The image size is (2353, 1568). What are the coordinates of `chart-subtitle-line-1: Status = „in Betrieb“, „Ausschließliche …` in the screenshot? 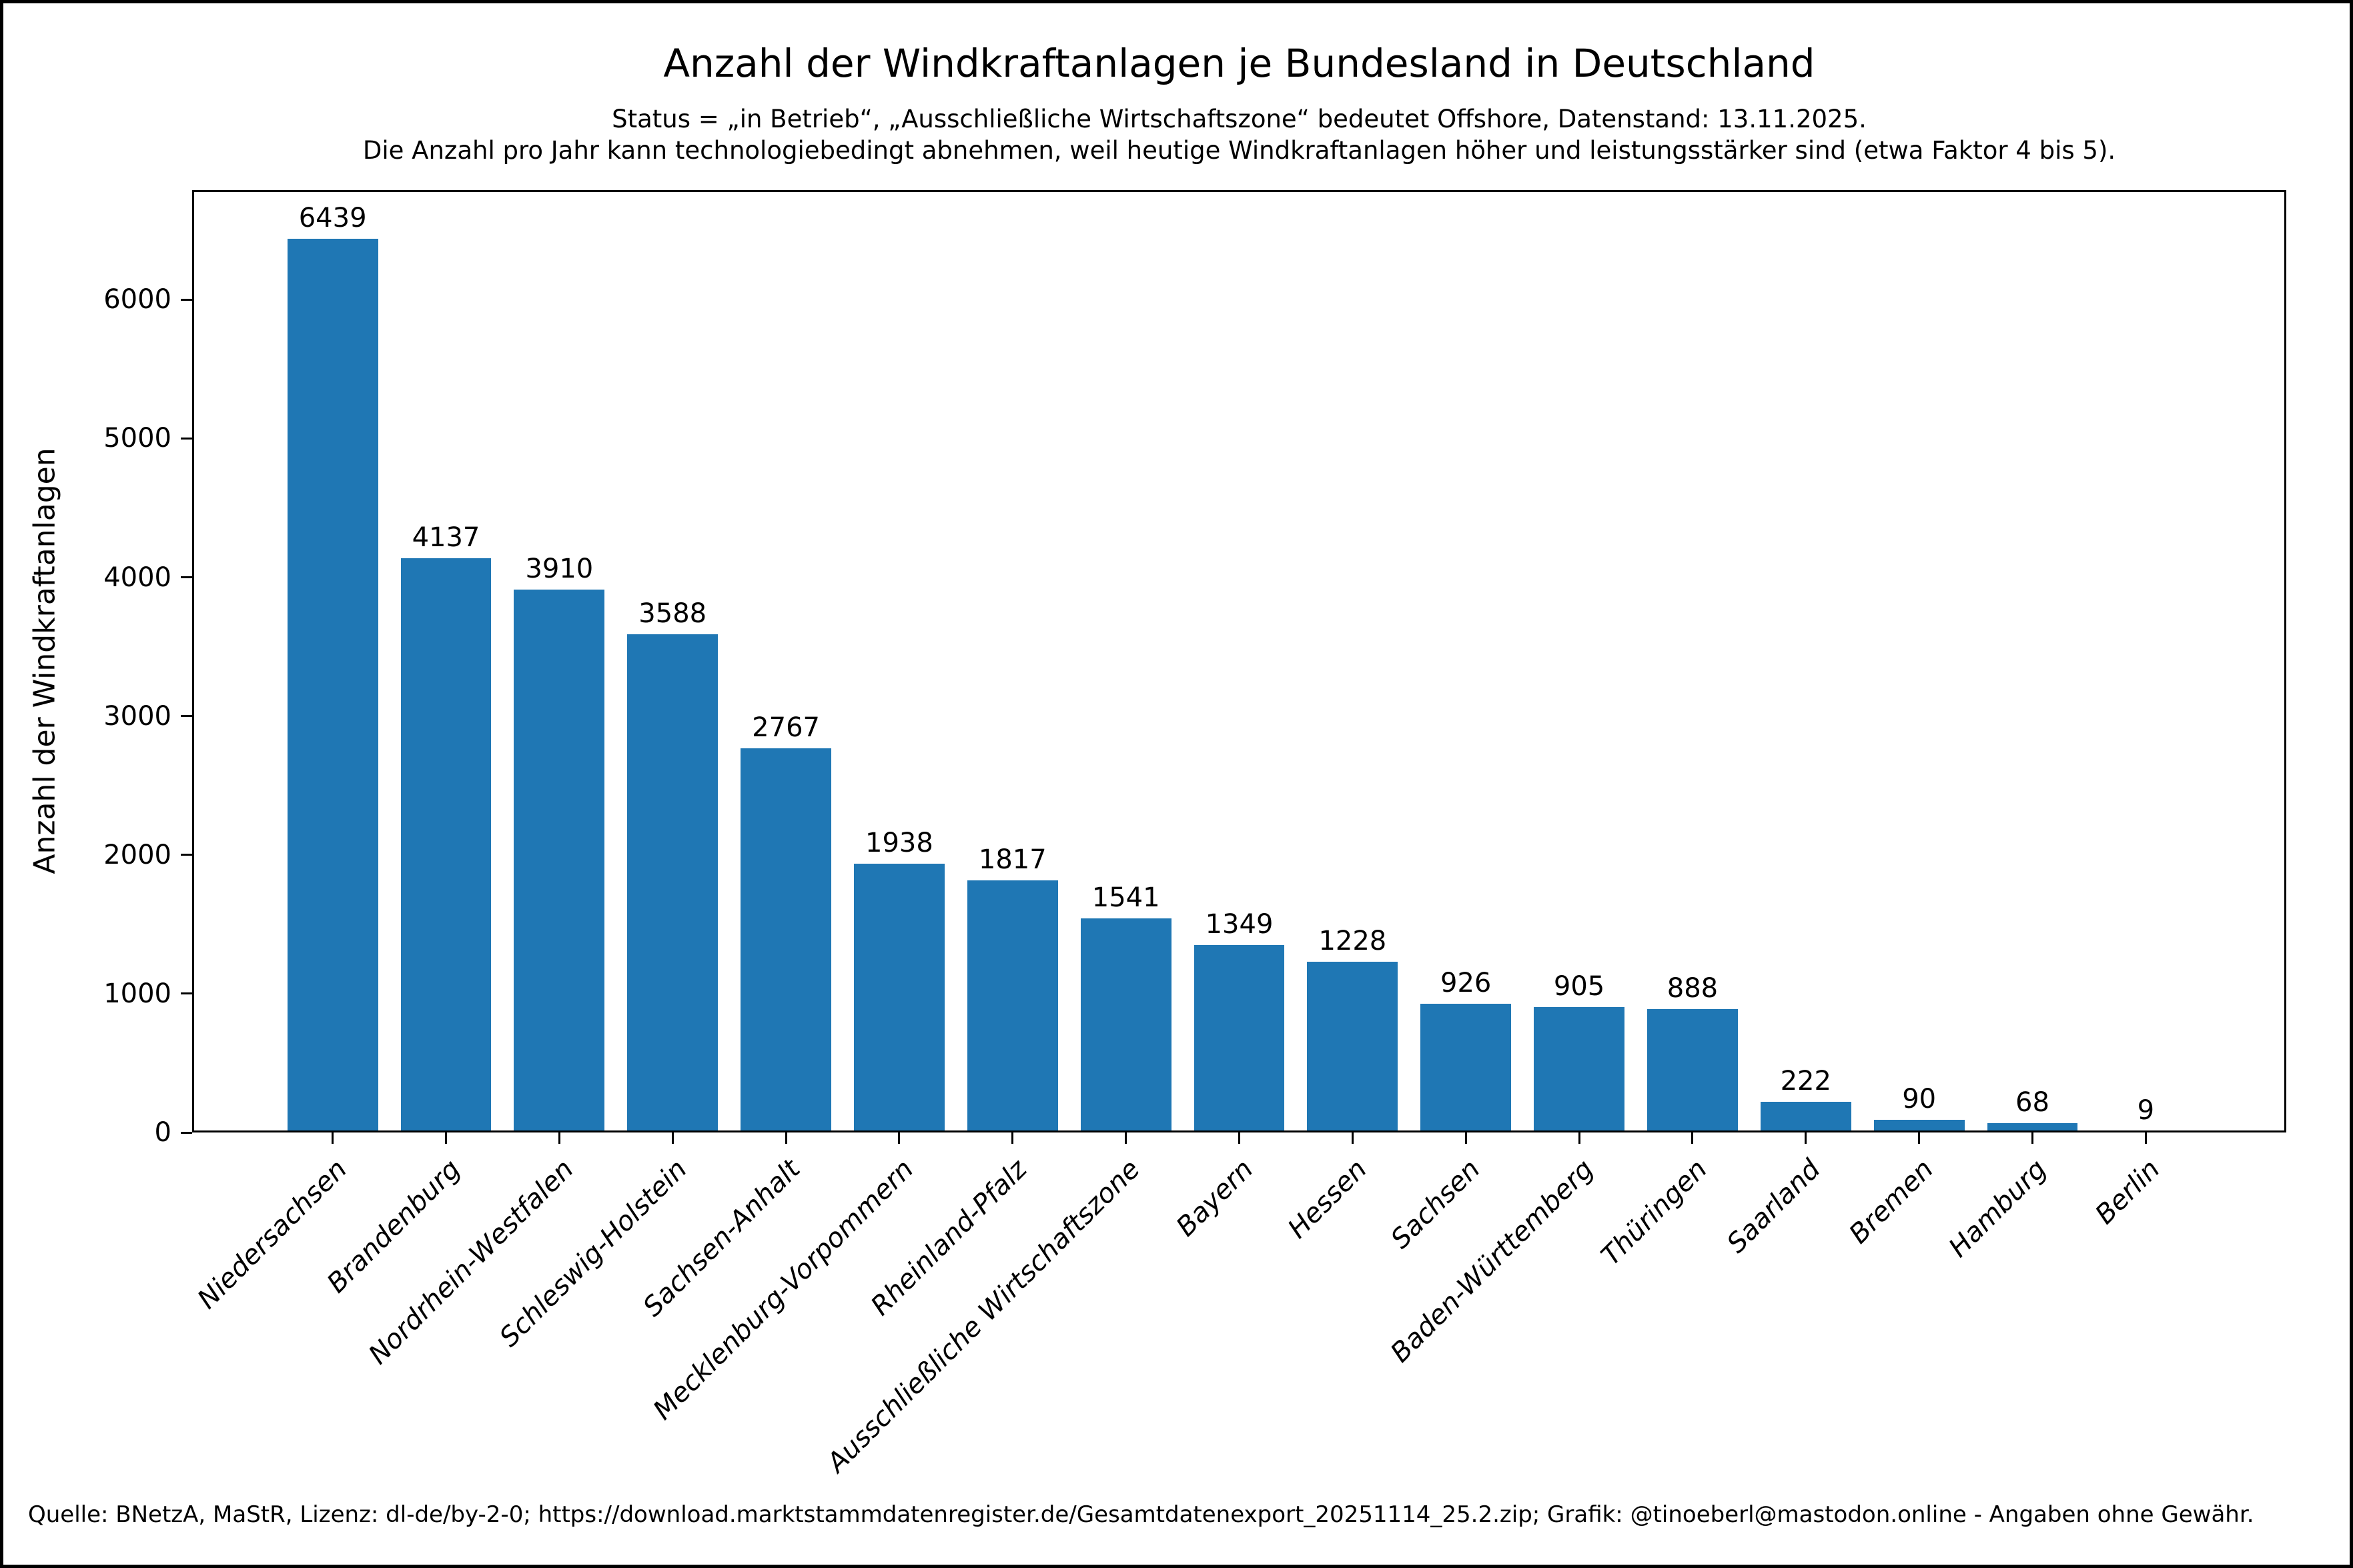 It's located at (1239, 119).